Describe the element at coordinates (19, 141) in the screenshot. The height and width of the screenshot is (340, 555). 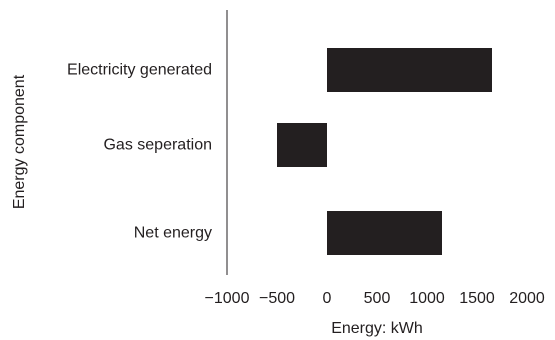
I see `y-axis-title: Energy component` at that location.